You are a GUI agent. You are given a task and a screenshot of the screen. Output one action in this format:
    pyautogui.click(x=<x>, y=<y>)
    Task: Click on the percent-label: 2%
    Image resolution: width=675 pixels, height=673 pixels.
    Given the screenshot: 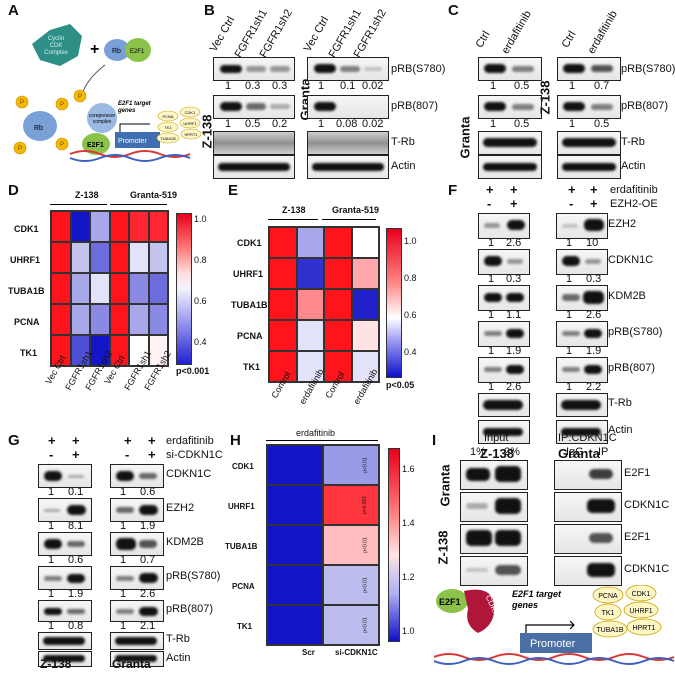 What is the action you would take?
    pyautogui.click(x=512, y=452)
    